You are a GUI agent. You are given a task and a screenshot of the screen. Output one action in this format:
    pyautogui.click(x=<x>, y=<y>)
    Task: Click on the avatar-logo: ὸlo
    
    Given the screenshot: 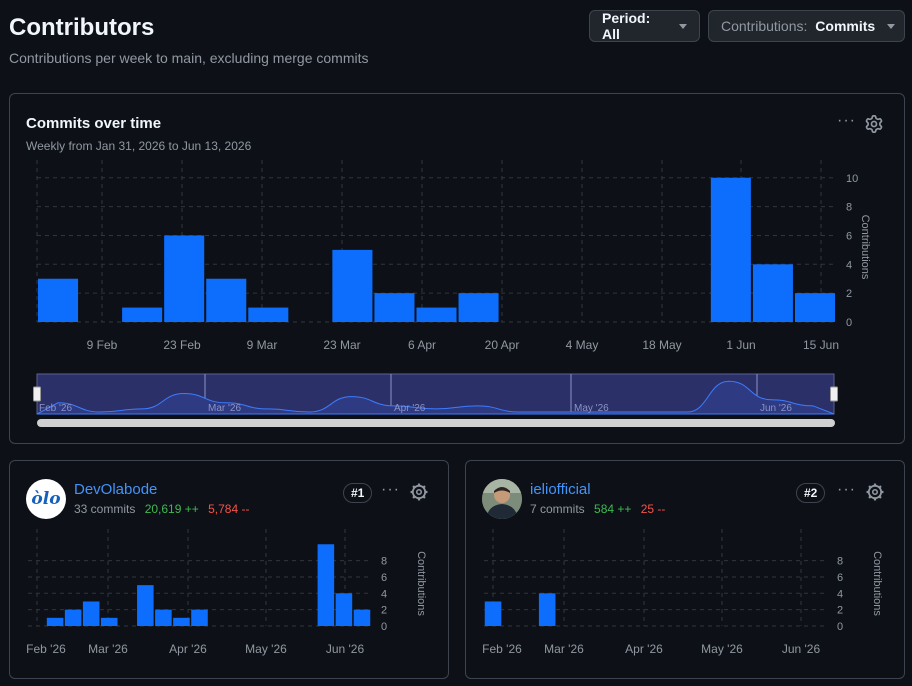 What is the action you would take?
    pyautogui.click(x=46, y=499)
    